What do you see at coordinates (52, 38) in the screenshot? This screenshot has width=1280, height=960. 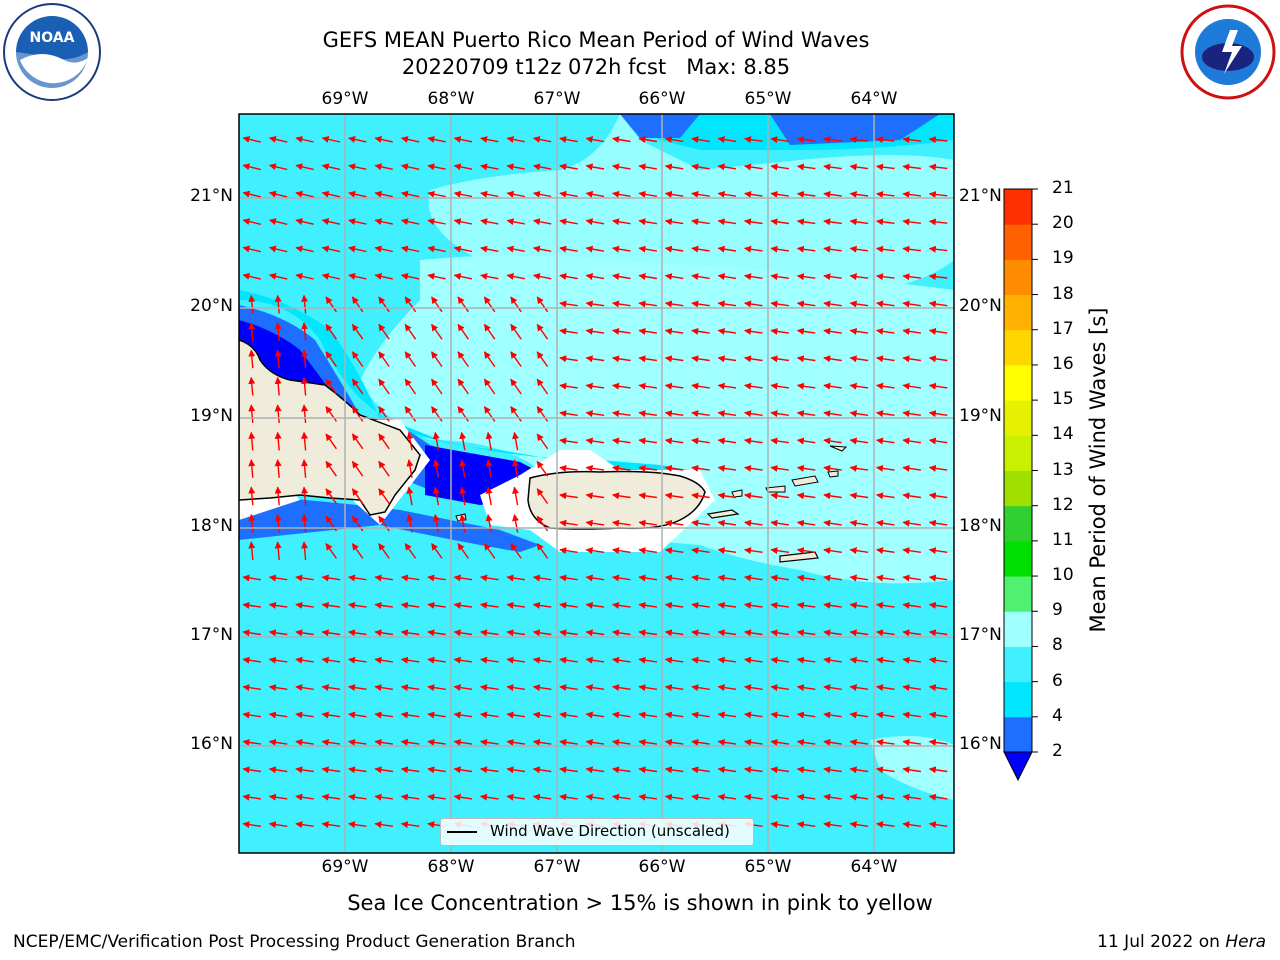 I see `noaa-logo-text: NOAA` at bounding box center [52, 38].